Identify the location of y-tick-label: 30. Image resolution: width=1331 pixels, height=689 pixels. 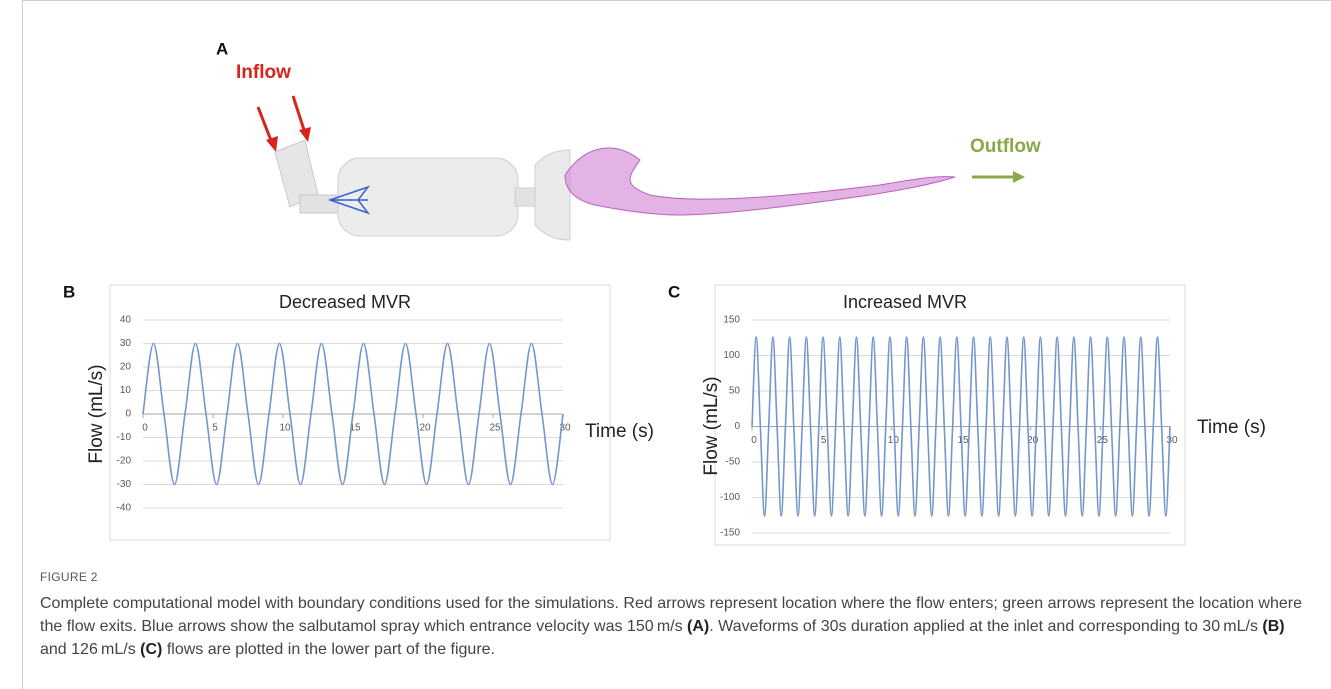
(126, 343).